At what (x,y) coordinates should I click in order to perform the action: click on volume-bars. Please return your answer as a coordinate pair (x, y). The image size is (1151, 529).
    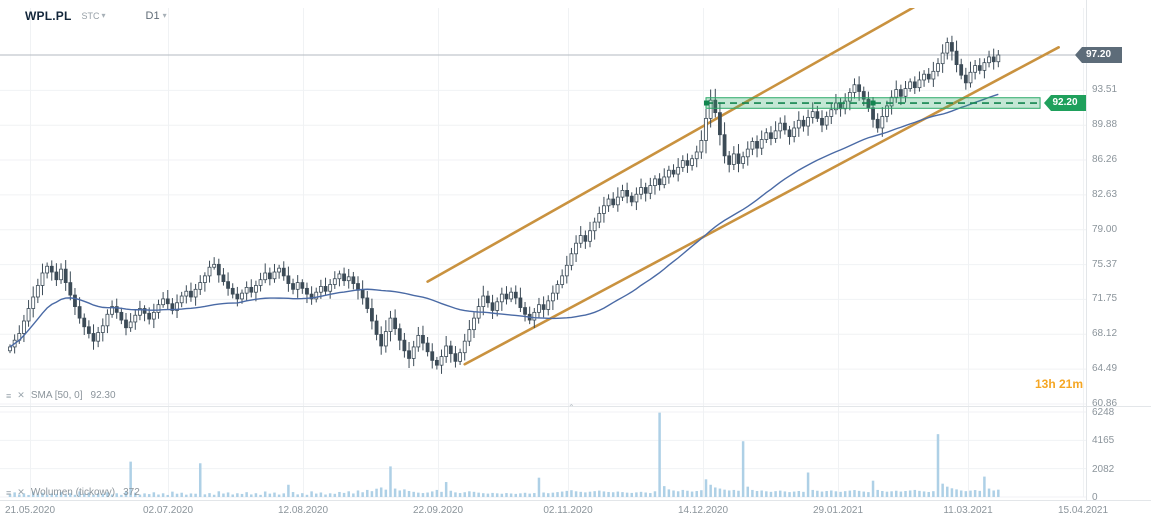
    Looking at the image, I should click on (504, 454).